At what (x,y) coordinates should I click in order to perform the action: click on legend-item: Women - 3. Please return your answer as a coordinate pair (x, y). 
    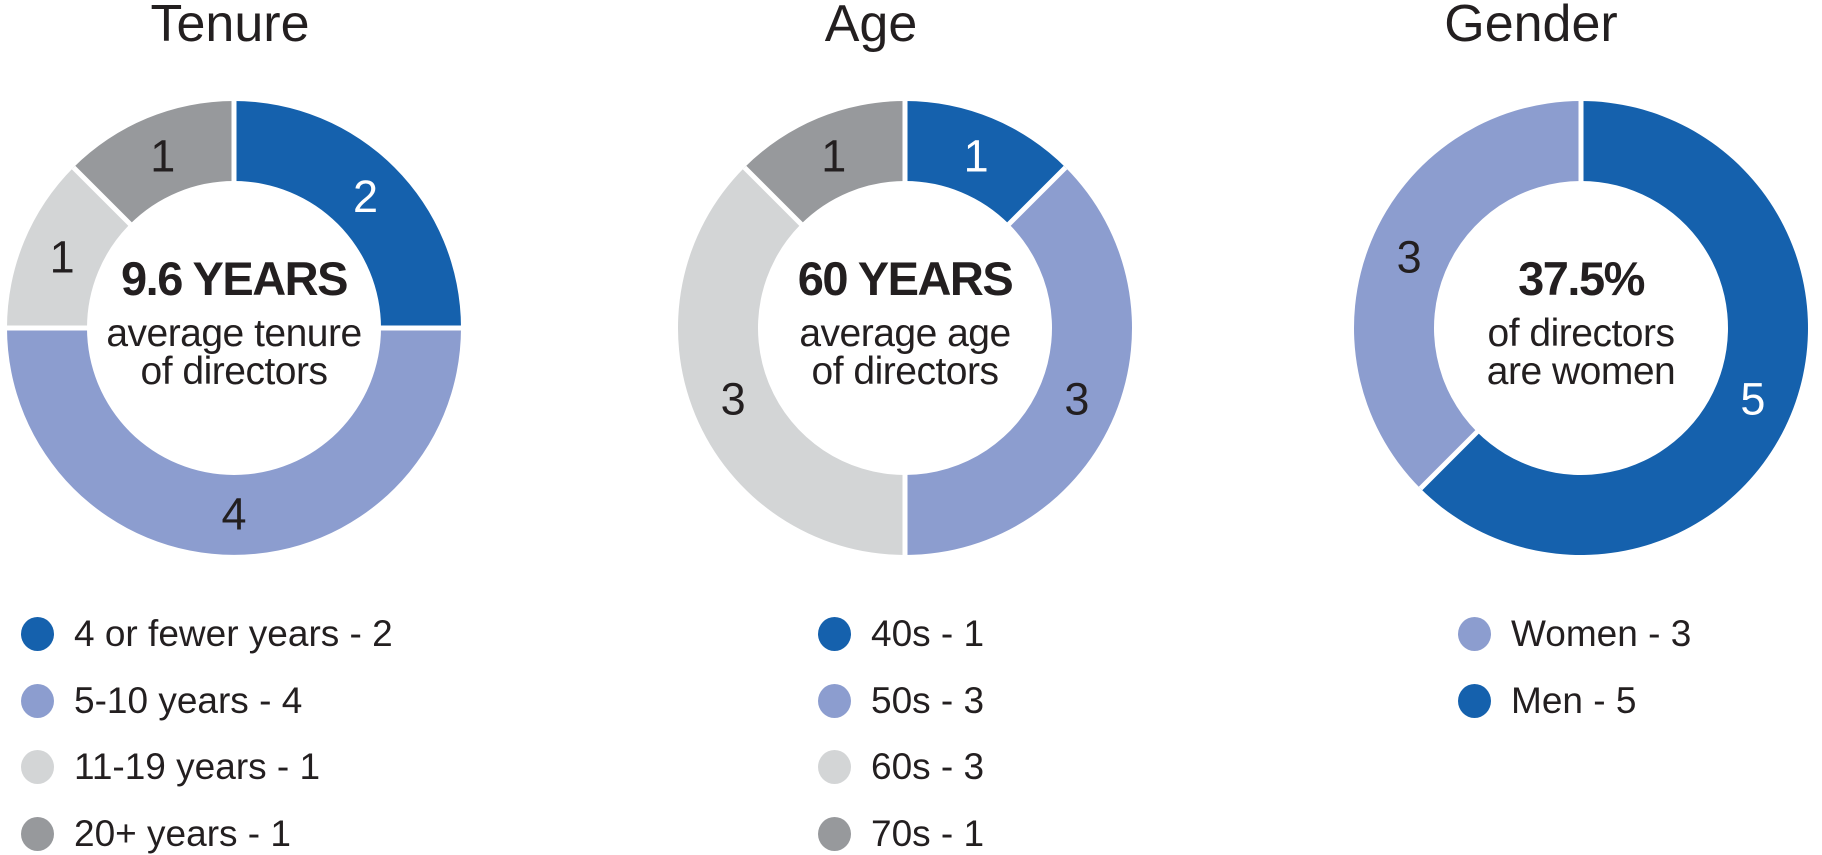
    Looking at the image, I should click on (1574, 634).